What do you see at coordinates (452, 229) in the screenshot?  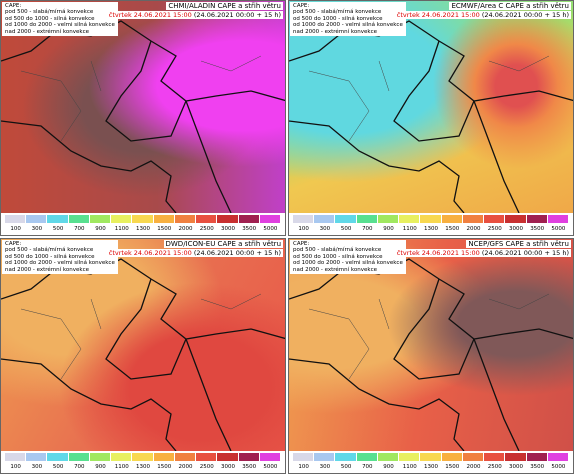 I see `colorbar-label: 1500` at bounding box center [452, 229].